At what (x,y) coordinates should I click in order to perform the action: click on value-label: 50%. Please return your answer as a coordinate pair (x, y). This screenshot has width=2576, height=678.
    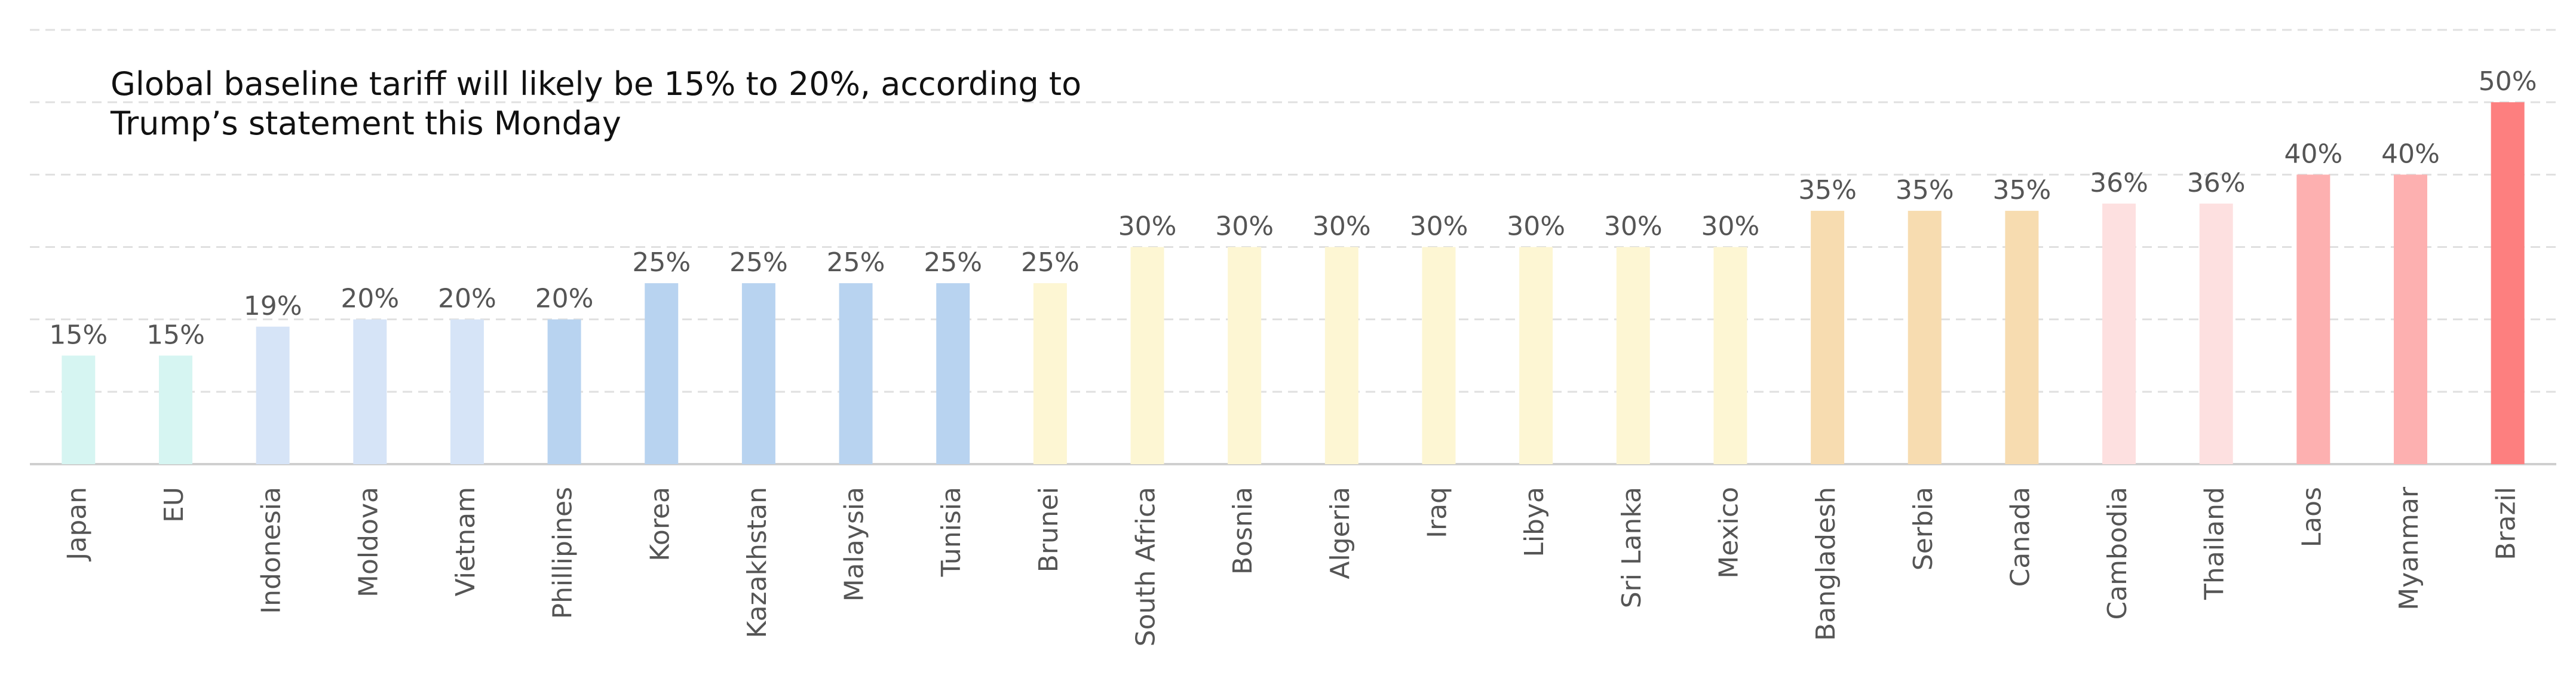
    Looking at the image, I should click on (2508, 81).